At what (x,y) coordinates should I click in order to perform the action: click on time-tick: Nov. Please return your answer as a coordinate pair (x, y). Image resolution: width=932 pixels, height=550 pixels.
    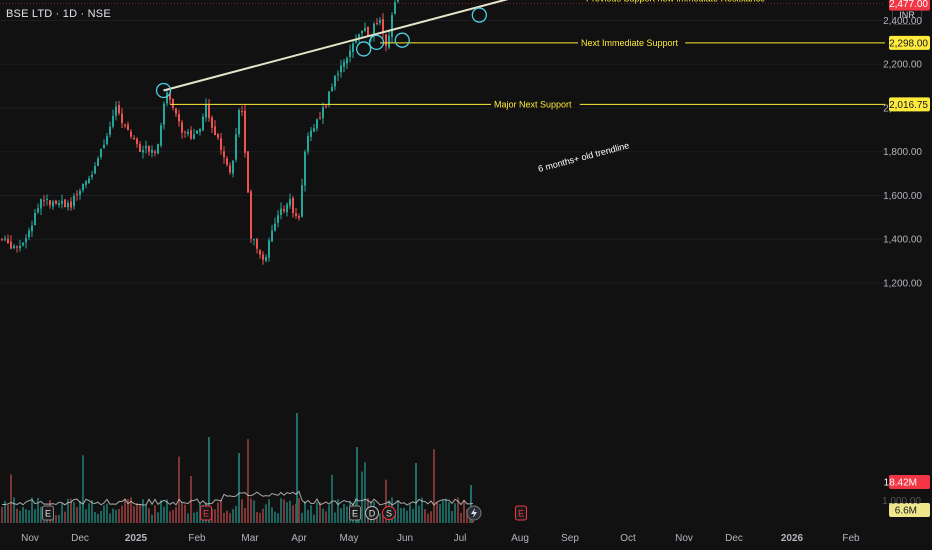
    Looking at the image, I should click on (684, 538).